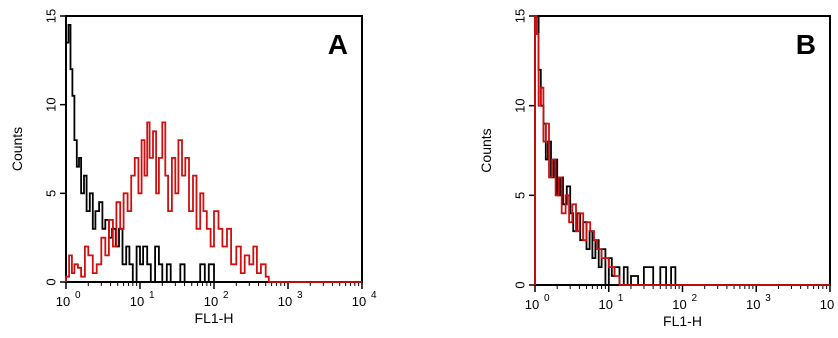 The height and width of the screenshot is (338, 838). Describe the element at coordinates (338, 44) in the screenshot. I see `panel-label: A` at that location.